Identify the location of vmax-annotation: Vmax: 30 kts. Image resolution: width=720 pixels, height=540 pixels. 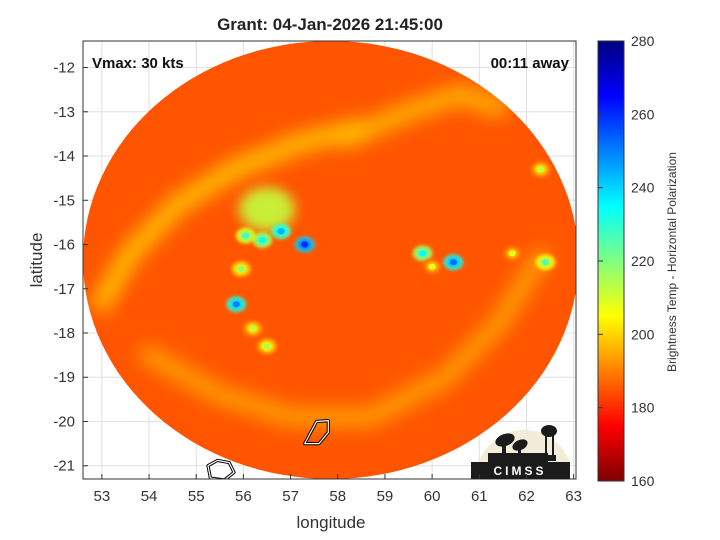
(138, 63).